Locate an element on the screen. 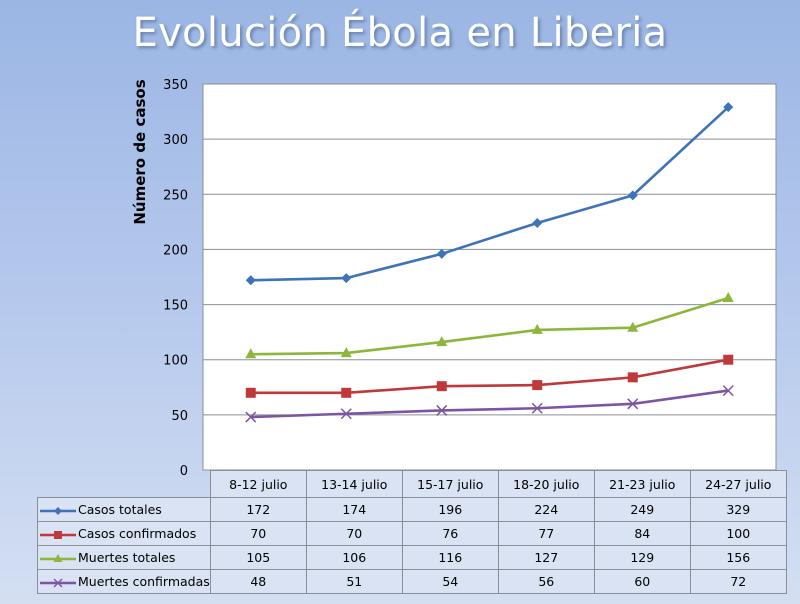 Image resolution: width=800 pixels, height=604 pixels. data-label: 172 is located at coordinates (258, 509).